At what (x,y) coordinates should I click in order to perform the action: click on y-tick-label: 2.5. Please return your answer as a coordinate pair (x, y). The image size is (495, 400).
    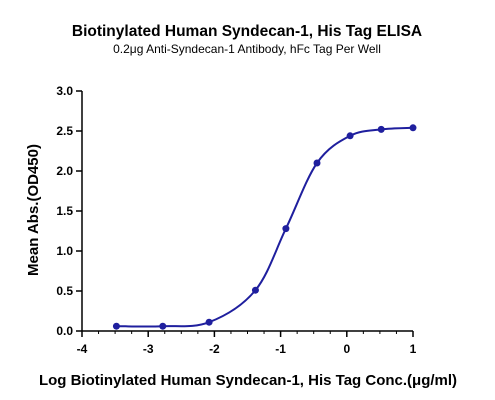
    Looking at the image, I should click on (64, 131).